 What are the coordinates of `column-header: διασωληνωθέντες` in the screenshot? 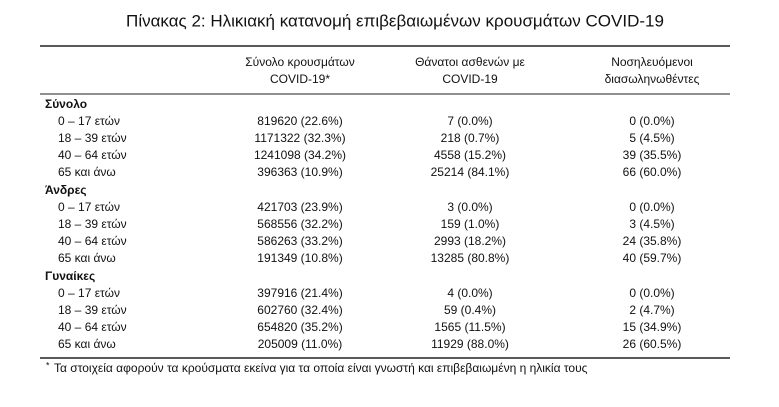 It's located at (652, 79).